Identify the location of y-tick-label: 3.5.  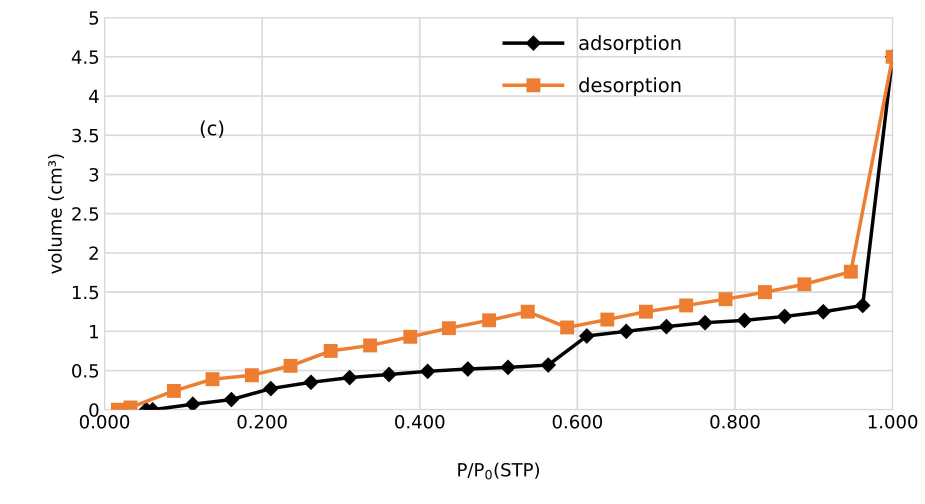
(85, 135).